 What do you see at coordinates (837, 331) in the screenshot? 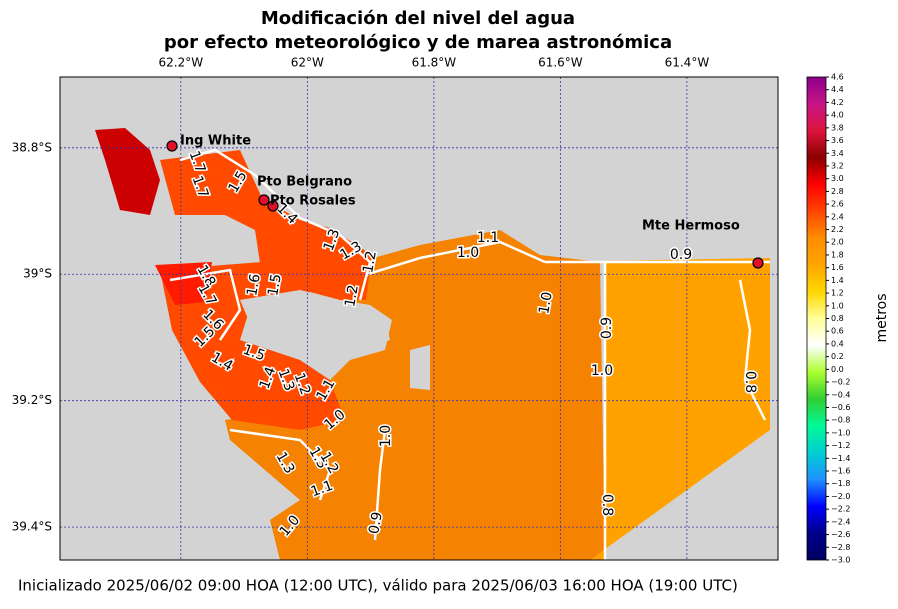
I see `colorbar-tick-label: 0.6` at bounding box center [837, 331].